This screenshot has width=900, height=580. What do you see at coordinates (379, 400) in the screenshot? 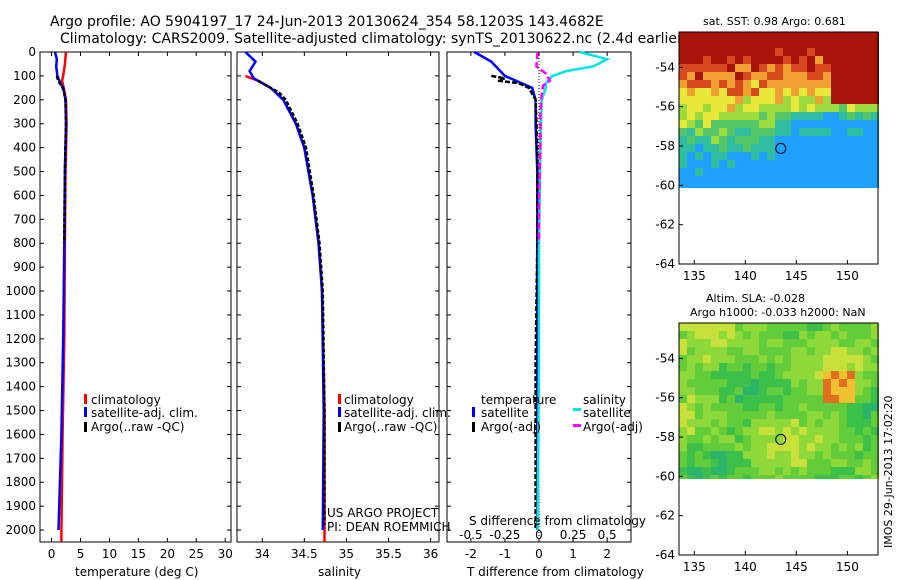
I see `legend-climatology: climatology` at bounding box center [379, 400].